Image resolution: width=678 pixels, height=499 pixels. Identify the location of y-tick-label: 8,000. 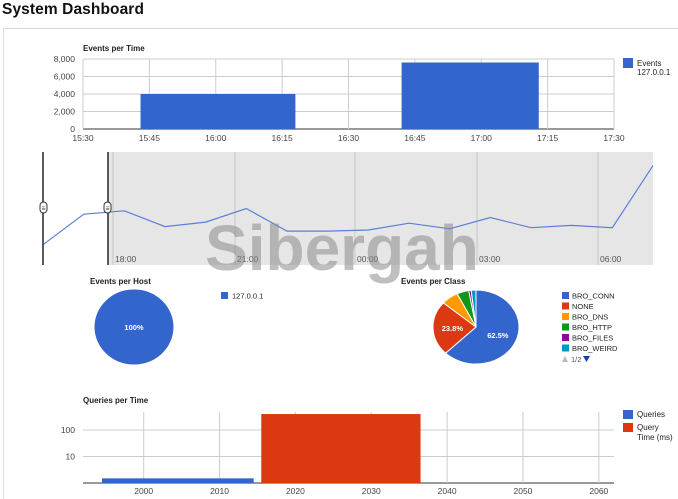
(65, 59).